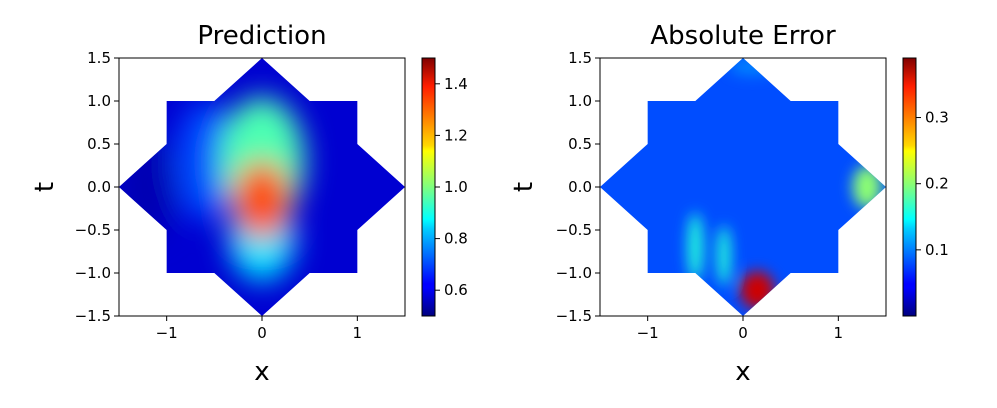 The width and height of the screenshot is (997, 408). What do you see at coordinates (937, 184) in the screenshot?
I see `colorbar-tick-label: 0.2` at bounding box center [937, 184].